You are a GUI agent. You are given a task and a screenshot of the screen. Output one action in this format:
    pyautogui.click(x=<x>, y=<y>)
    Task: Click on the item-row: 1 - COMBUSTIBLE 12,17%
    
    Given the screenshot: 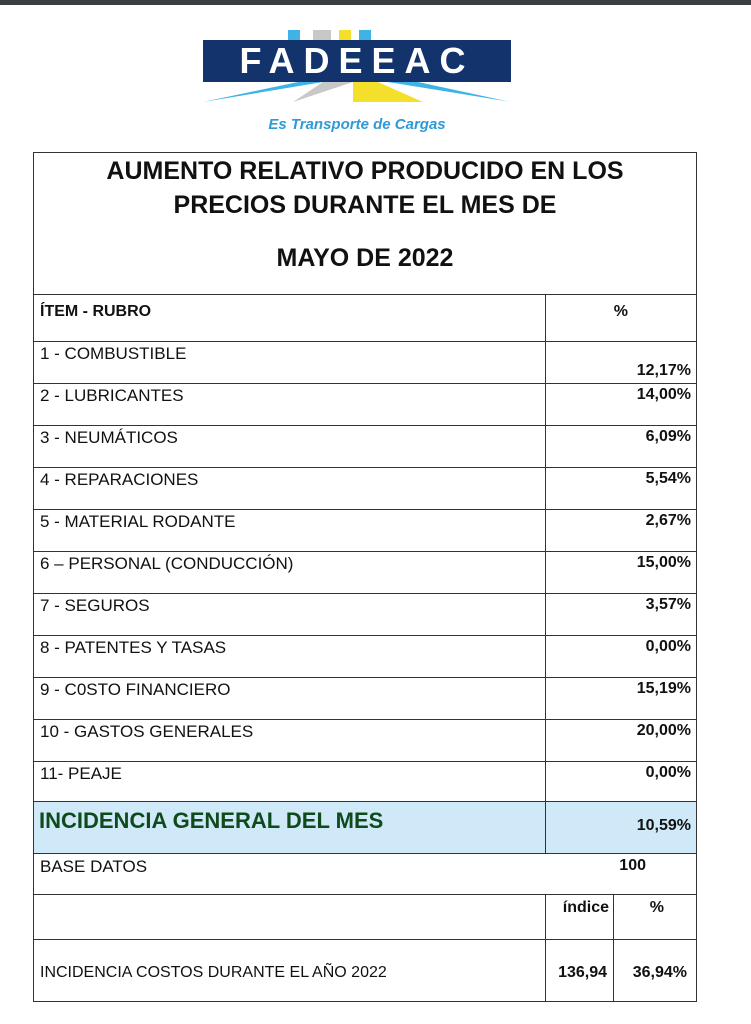 What is the action you would take?
    pyautogui.click(x=365, y=362)
    